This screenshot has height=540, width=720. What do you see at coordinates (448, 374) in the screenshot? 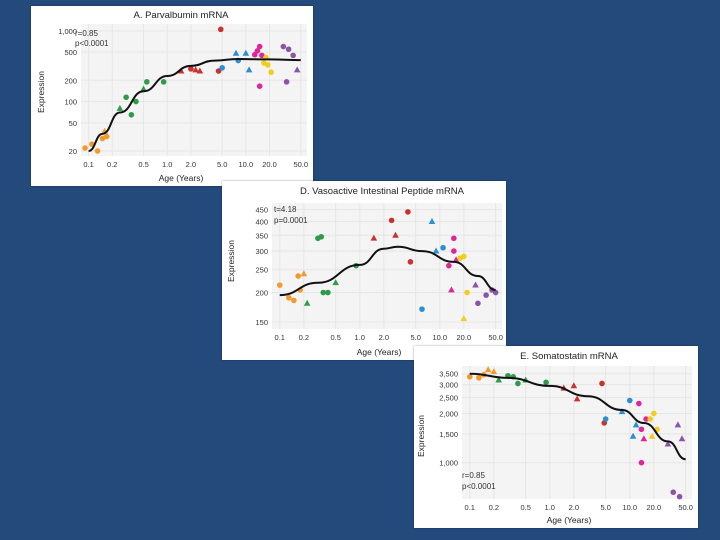
I see `y-tick-label: 3,500` at bounding box center [448, 374].